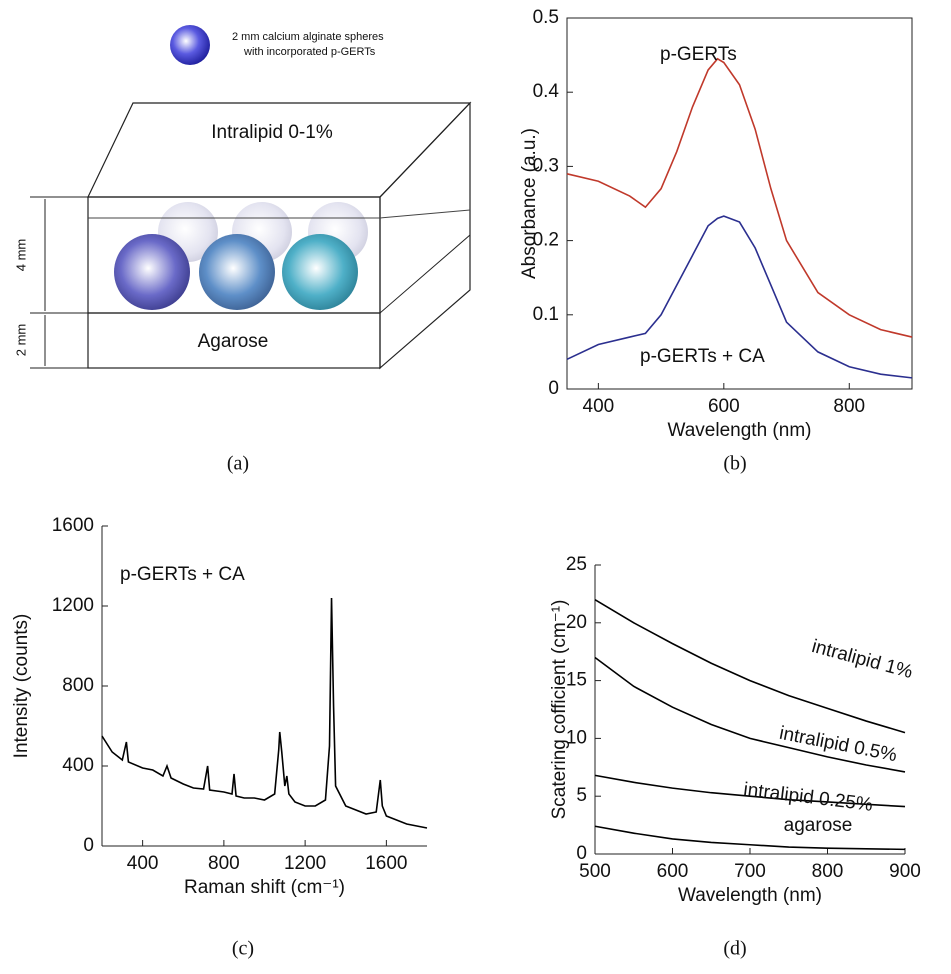 The width and height of the screenshot is (951, 974). Describe the element at coordinates (546, 314) in the screenshot. I see `y-tick-label: 0.1` at that location.